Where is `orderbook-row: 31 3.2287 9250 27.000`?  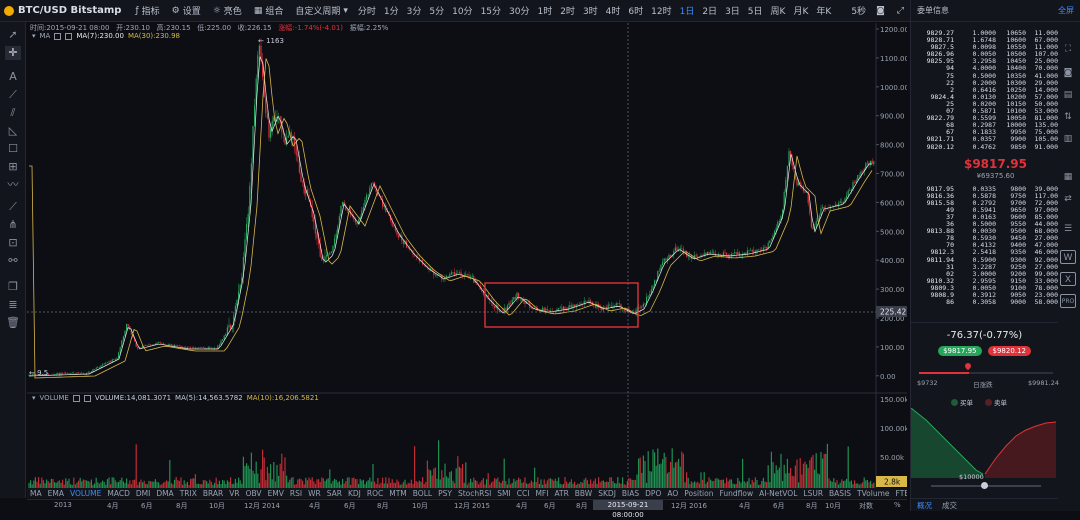
orderbook-row: 31 3.2287 9250 27.000 is located at coordinates (997, 267).